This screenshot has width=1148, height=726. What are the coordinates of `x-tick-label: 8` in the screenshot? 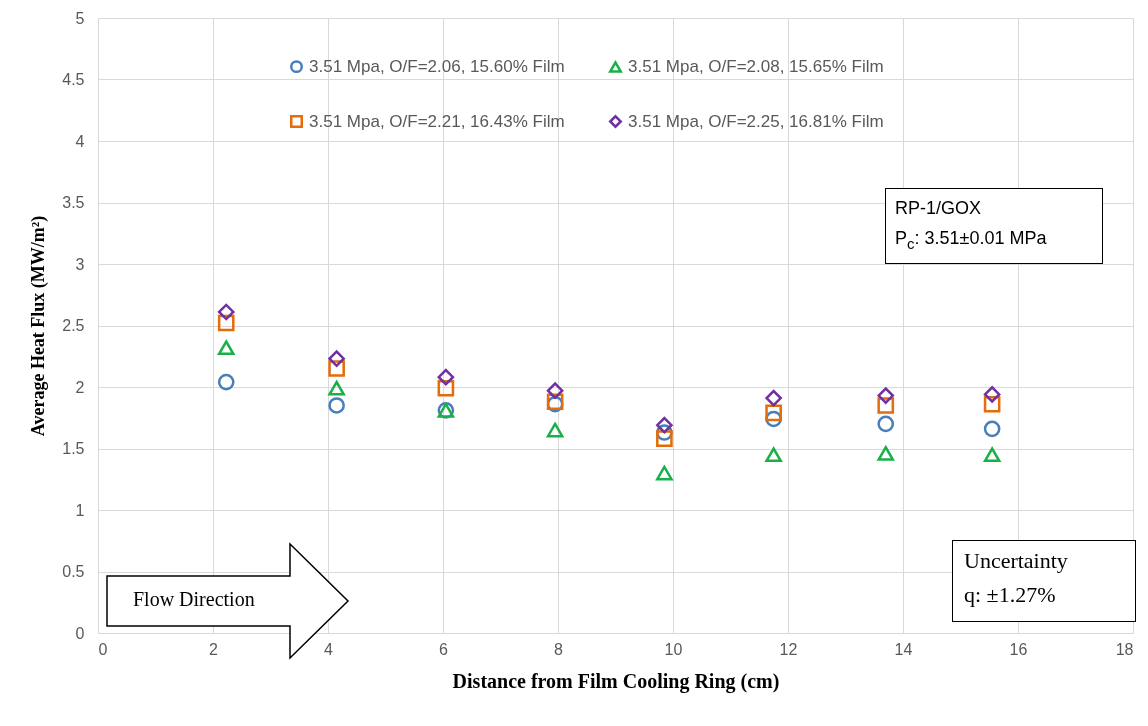 It's located at (559, 649).